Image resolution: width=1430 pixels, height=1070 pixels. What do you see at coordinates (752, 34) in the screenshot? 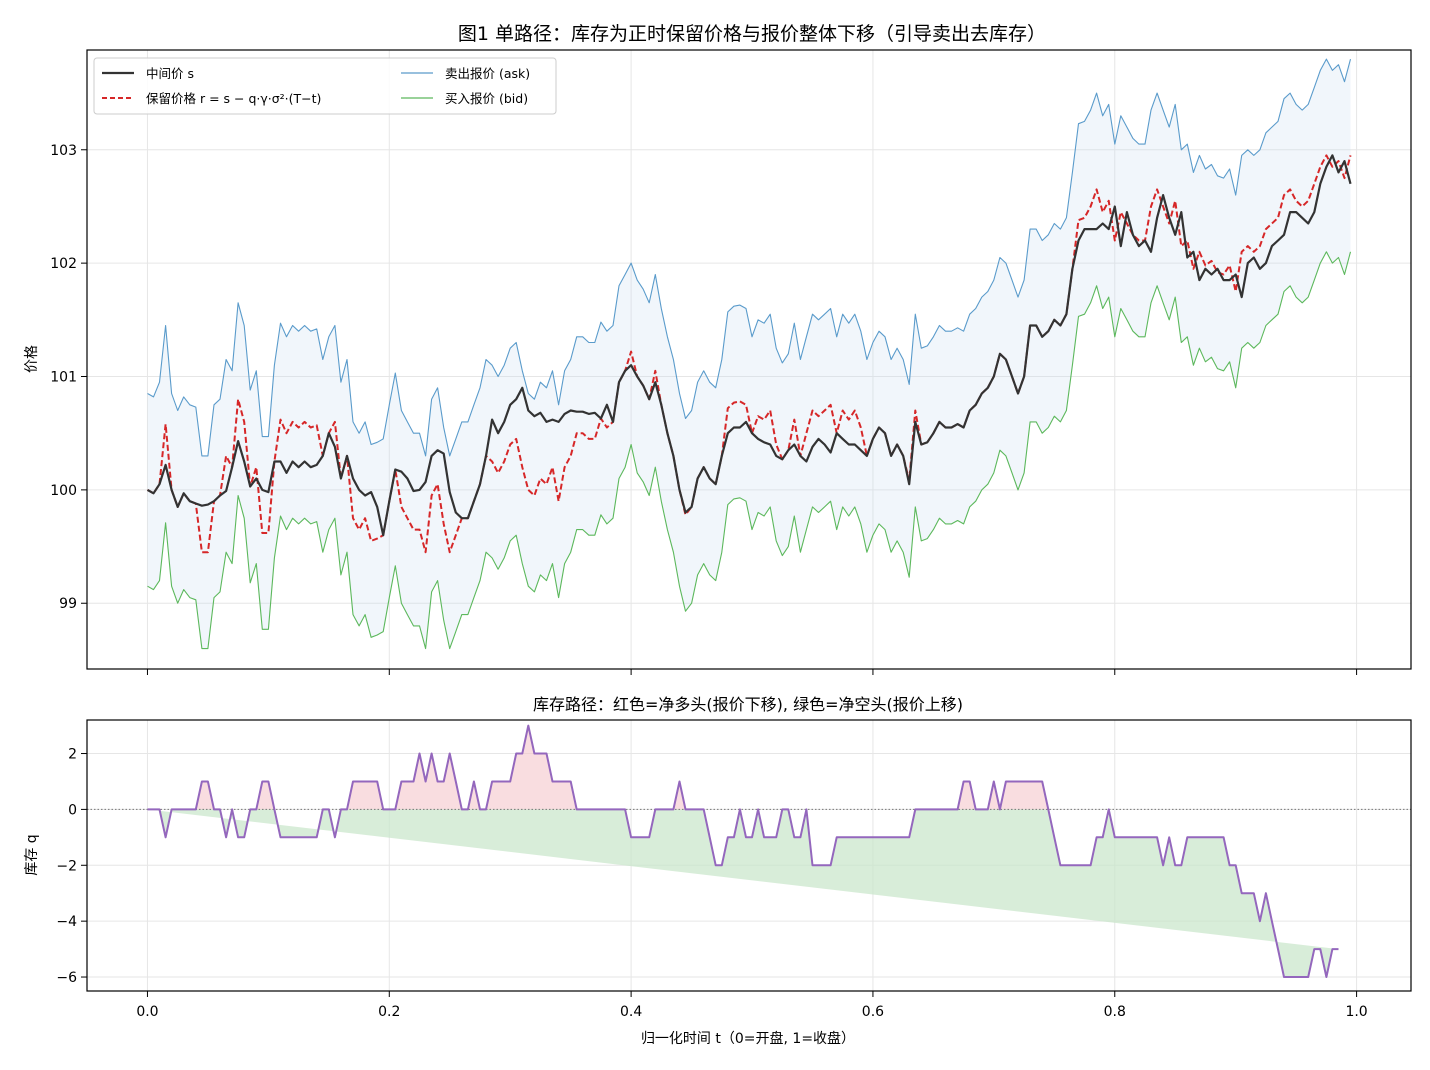
I see `price-panel-title: 图1 单路径：库存为正时保留价格与报价整体下移（引导卖出去库存）` at bounding box center [752, 34].